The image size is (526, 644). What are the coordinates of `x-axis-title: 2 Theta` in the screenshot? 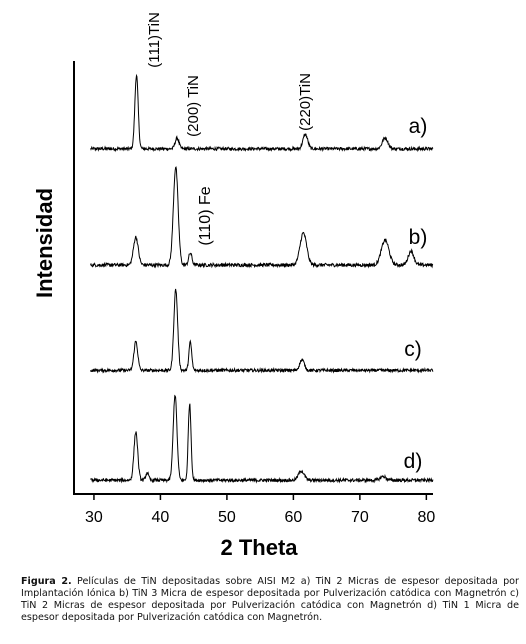 It's located at (259, 547).